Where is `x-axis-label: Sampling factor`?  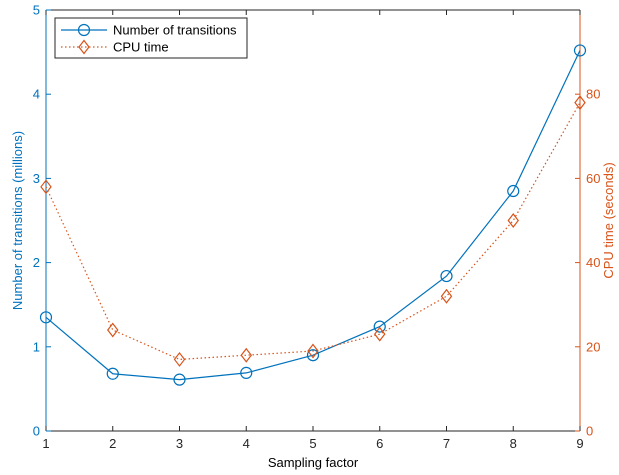 x-axis-label: Sampling factor is located at coordinates (313, 462).